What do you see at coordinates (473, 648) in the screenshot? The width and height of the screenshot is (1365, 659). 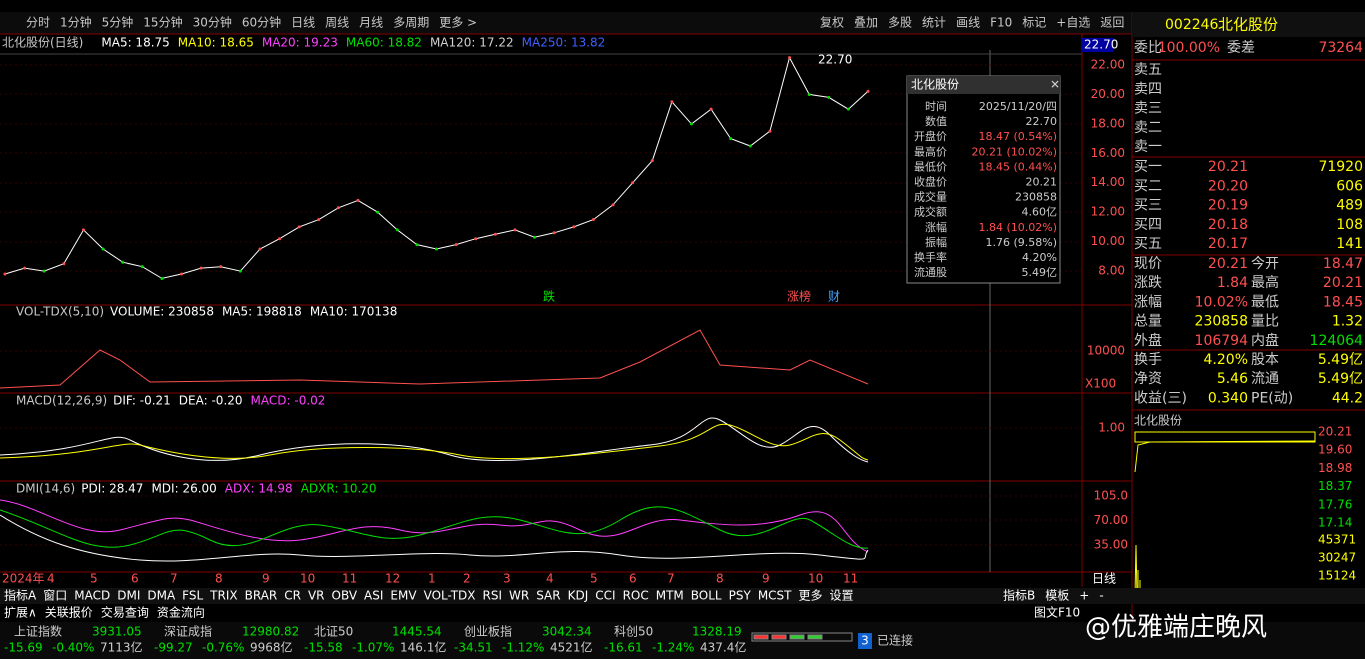 I see `index-change: -34.51` at bounding box center [473, 648].